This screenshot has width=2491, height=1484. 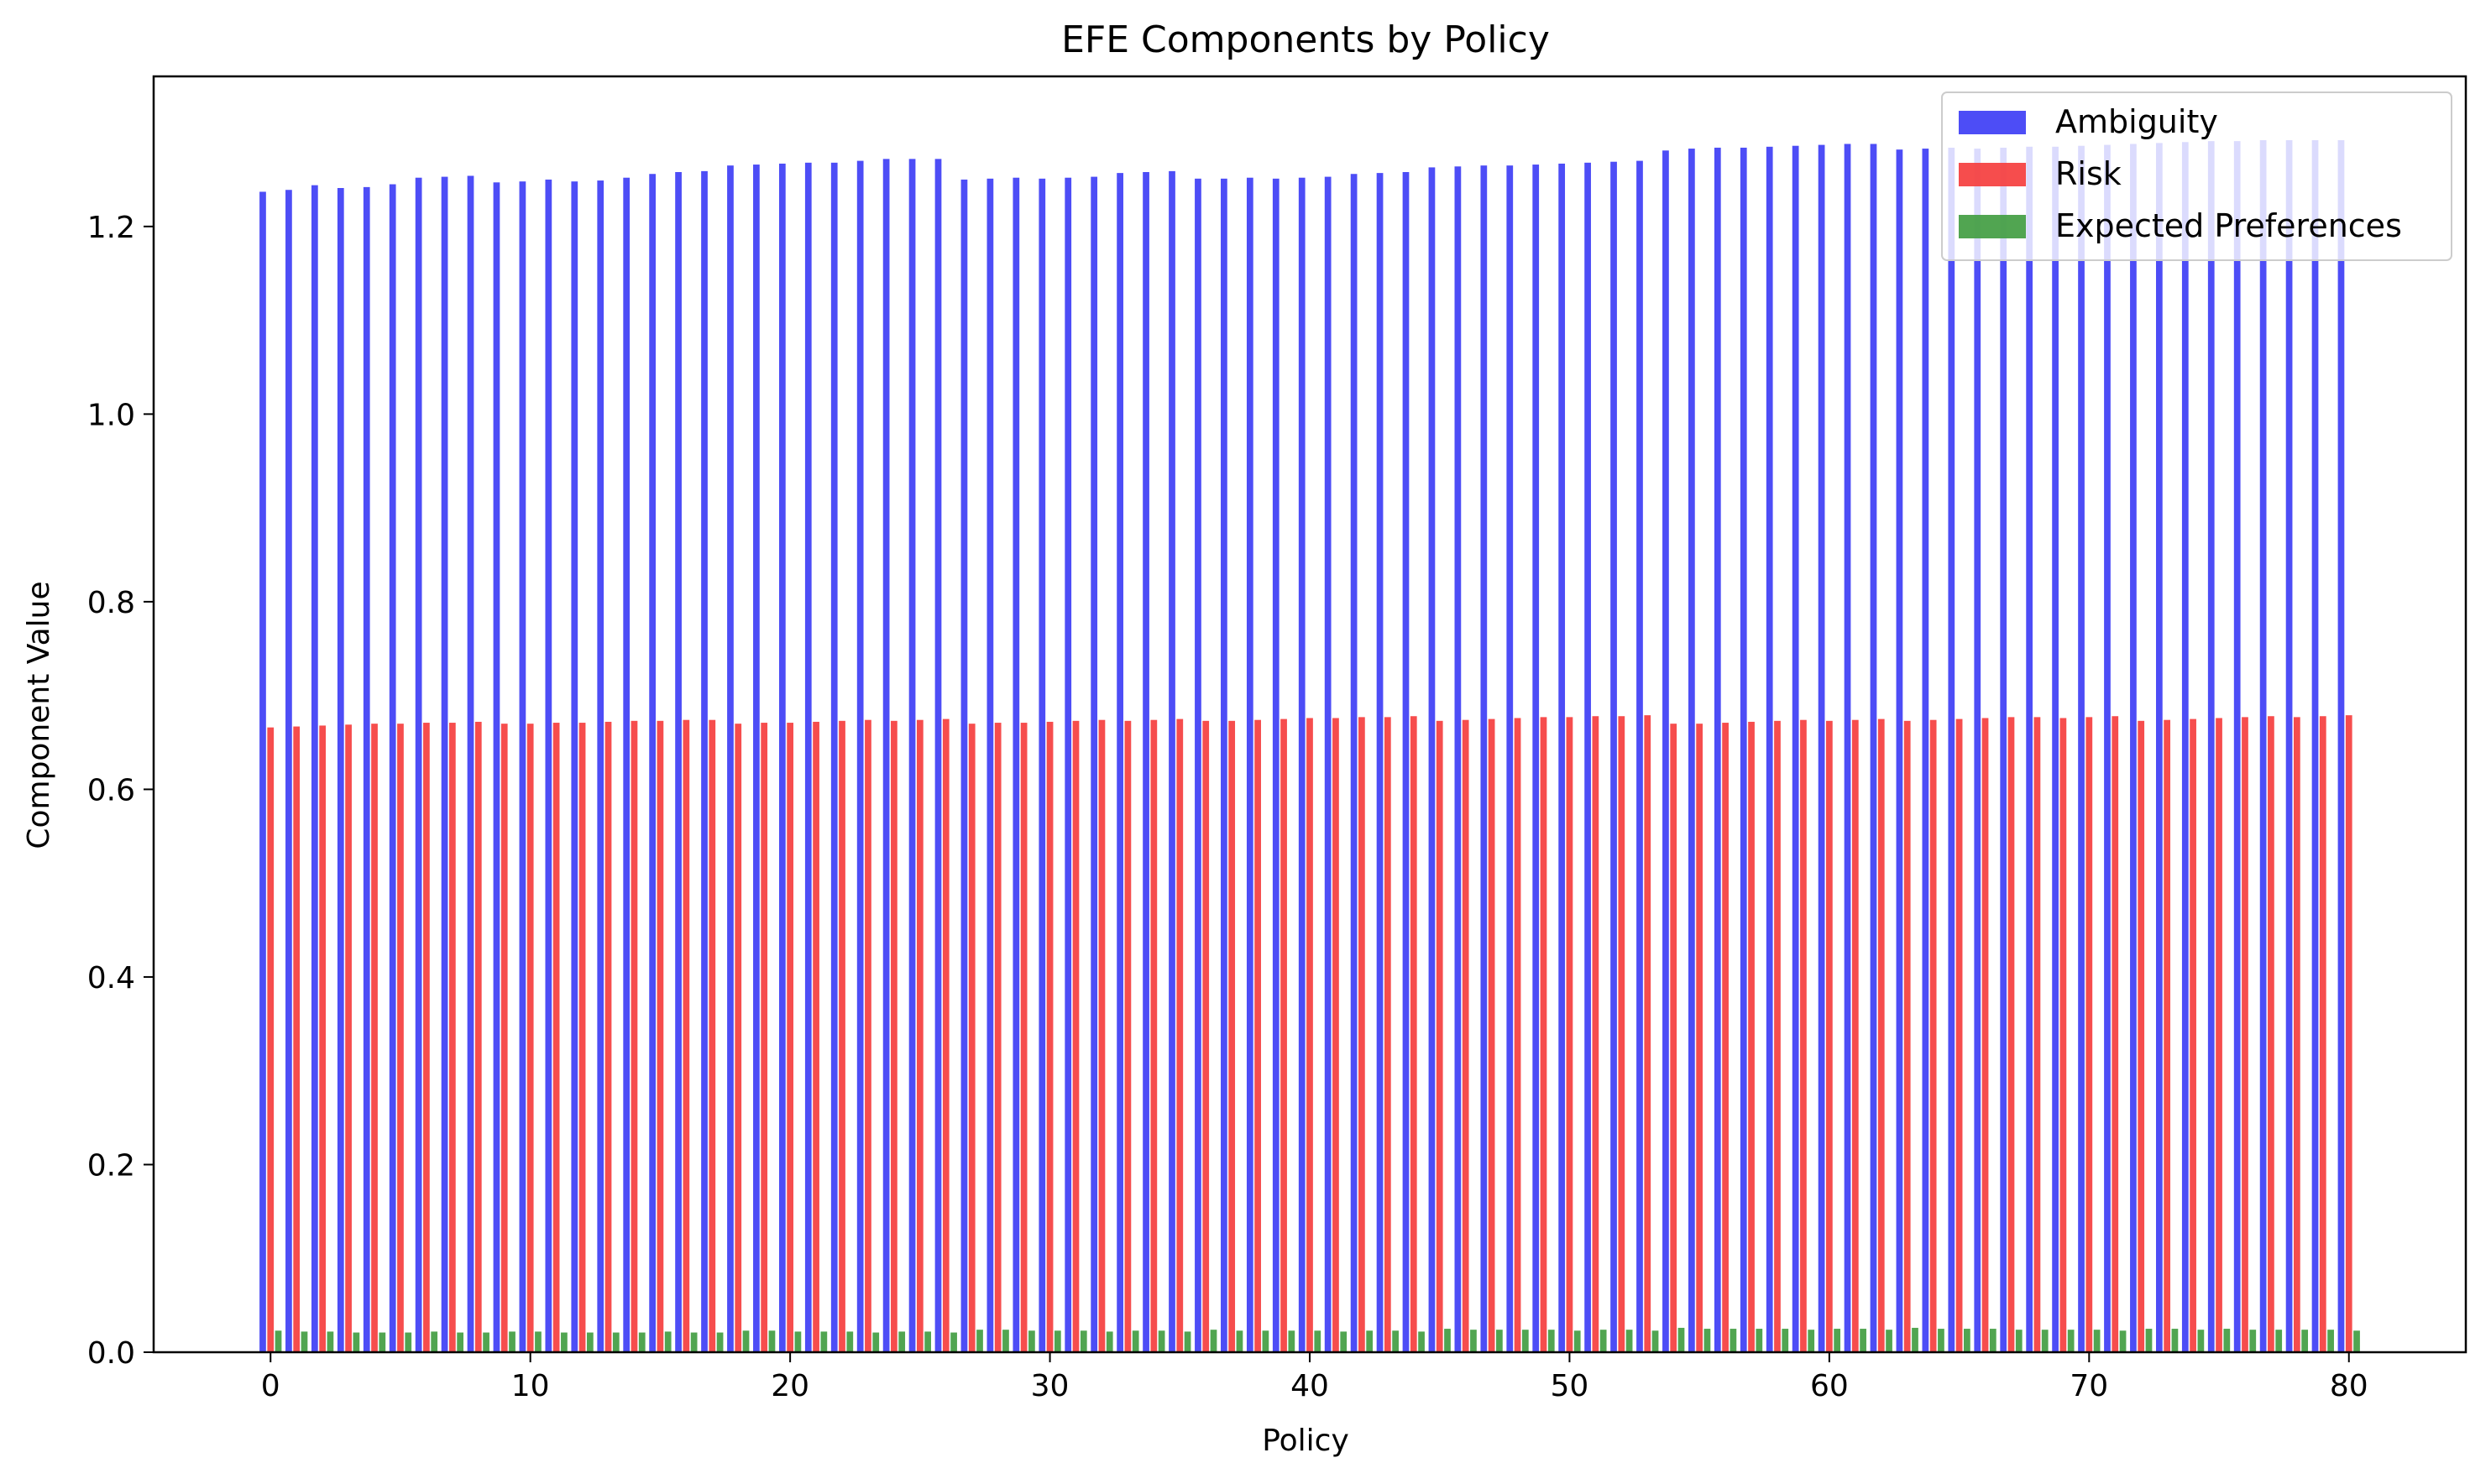 What do you see at coordinates (2228, 225) in the screenshot?
I see `legend-label-expected-preferences: Expected Preferences` at bounding box center [2228, 225].